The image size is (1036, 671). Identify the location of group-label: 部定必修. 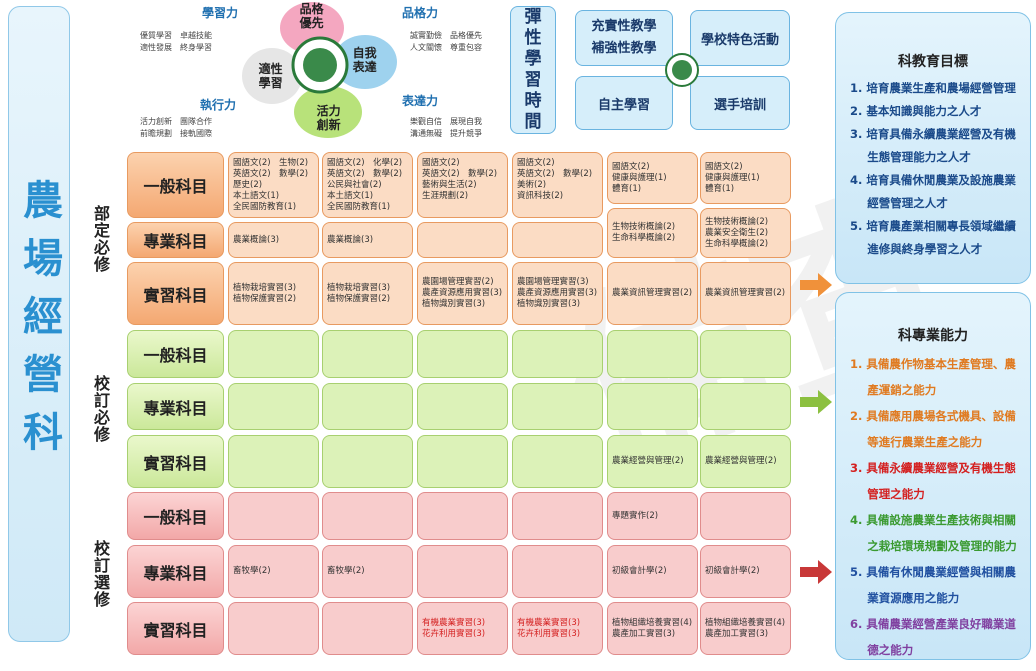
(100, 238).